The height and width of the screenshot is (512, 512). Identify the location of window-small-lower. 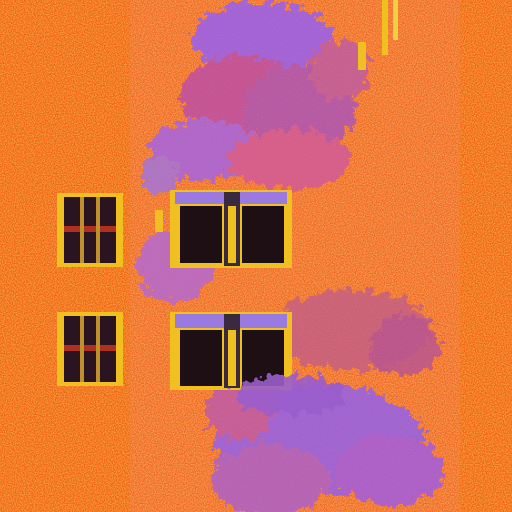
(90, 349).